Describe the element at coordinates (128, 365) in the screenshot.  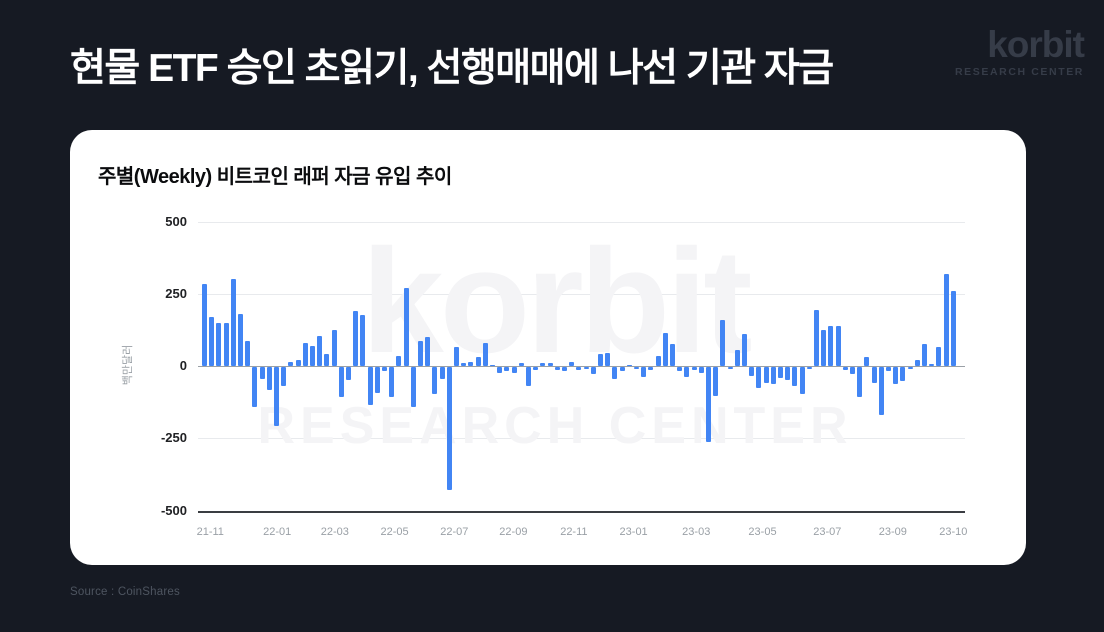
I see `y-axis-title: 백만달러` at that location.